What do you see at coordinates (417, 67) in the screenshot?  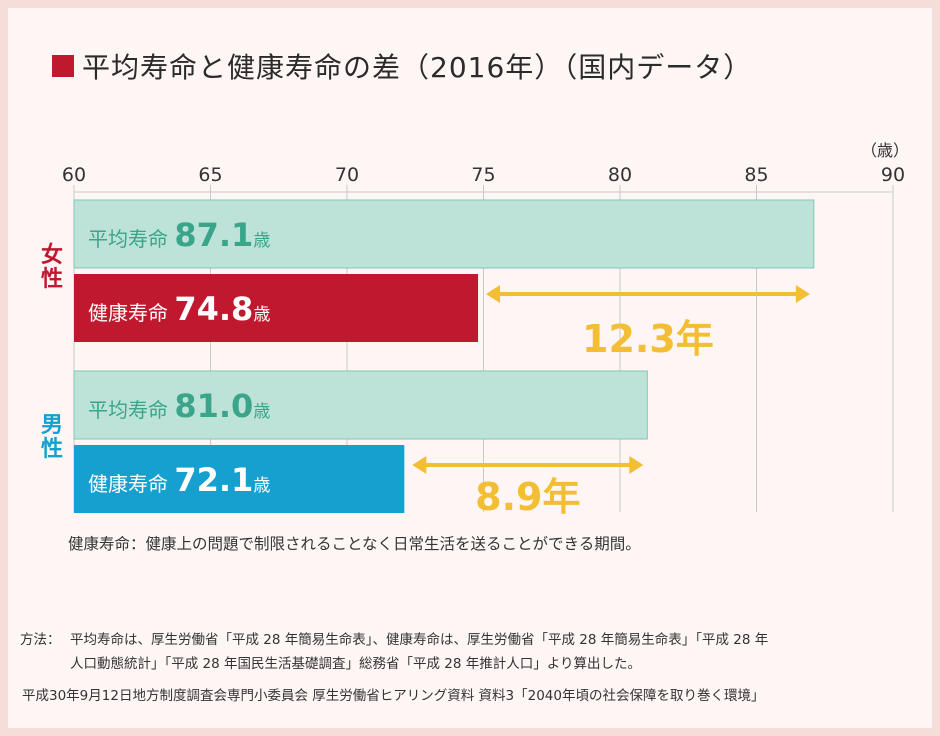 I see `chart-title-text: 平均寿命と健康寿命の差（2016年）（国内データ）` at bounding box center [417, 67].